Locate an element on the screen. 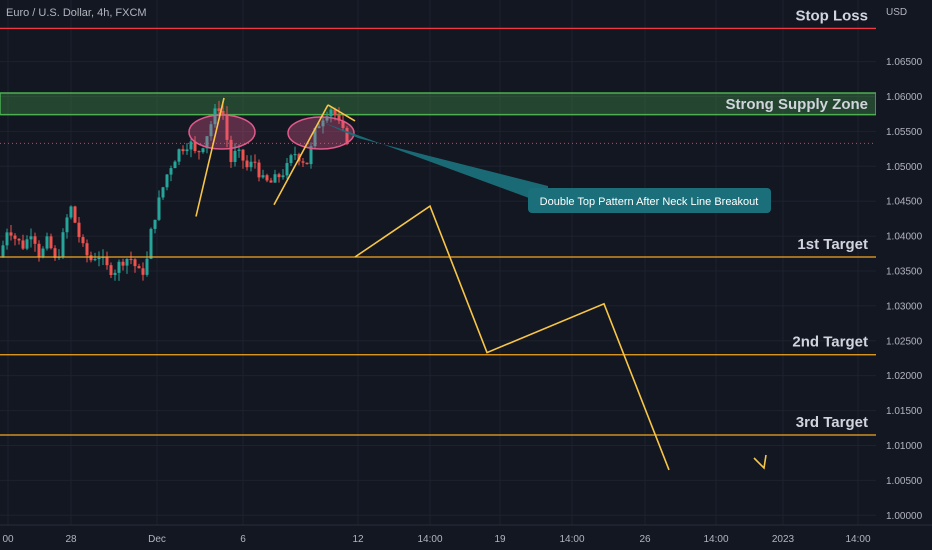 The image size is (932, 550). price-axis-bg is located at coordinates (904, 262).